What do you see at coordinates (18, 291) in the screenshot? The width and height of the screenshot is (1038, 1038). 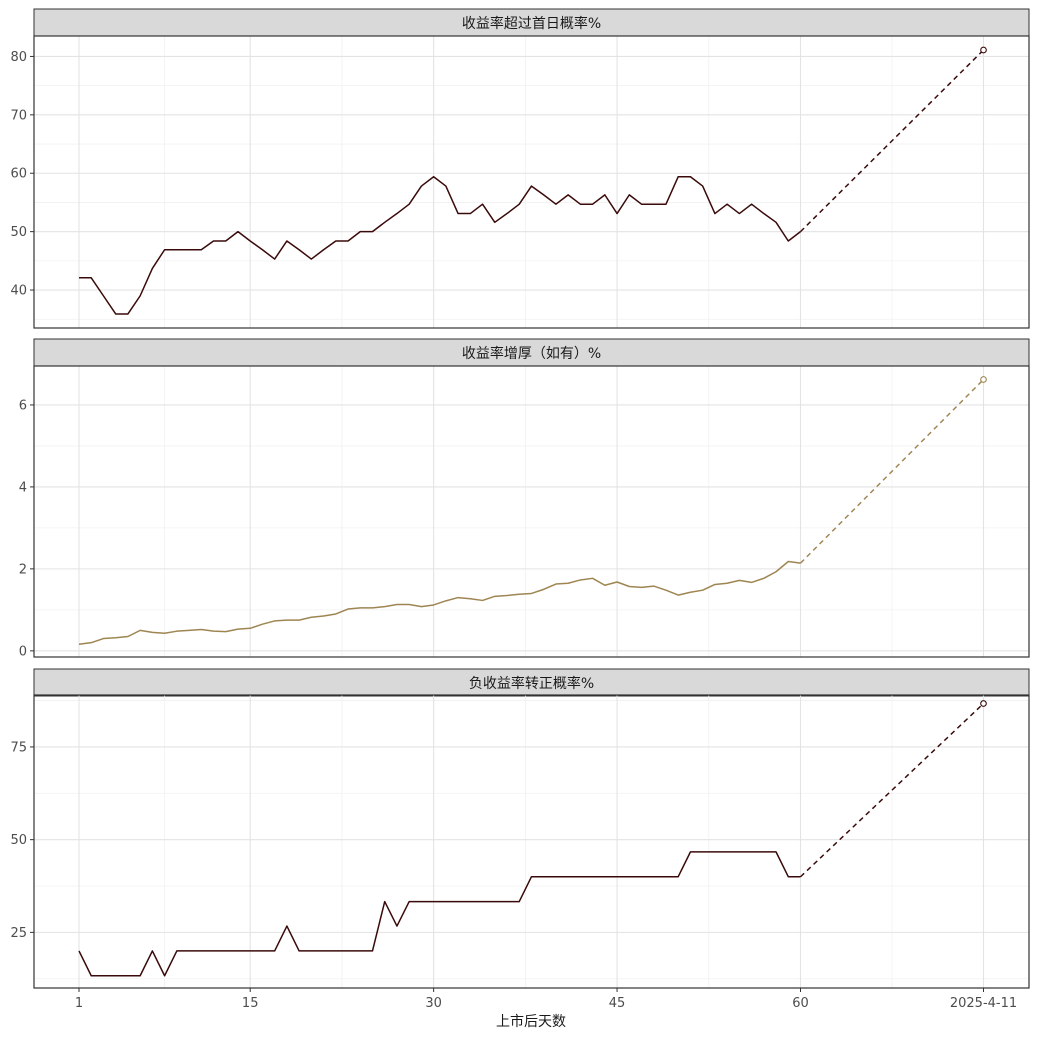 I see `y-tick-label: 40` at bounding box center [18, 291].